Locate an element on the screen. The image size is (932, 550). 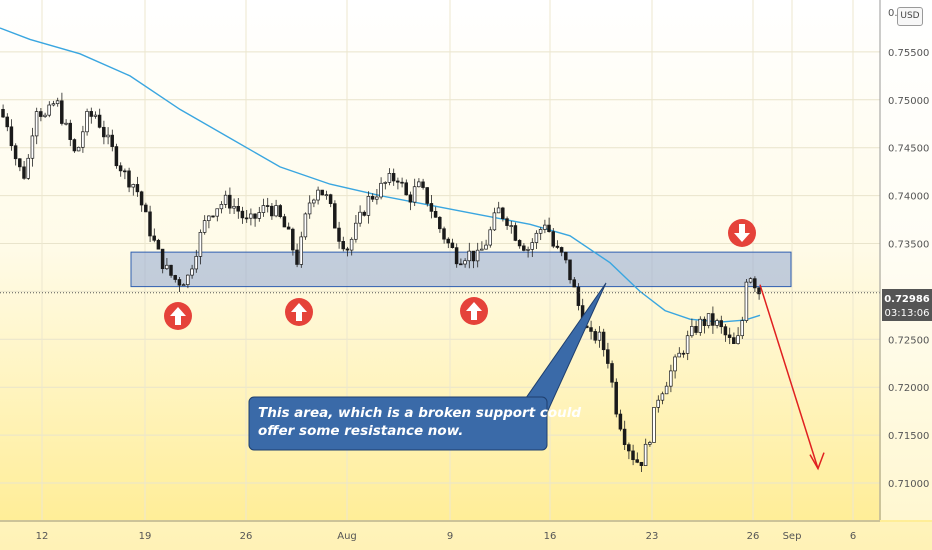
x-axis-labels: 12 19 26 Aug 9 16 23 26 Sep 6 is located at coordinates (446, 536).